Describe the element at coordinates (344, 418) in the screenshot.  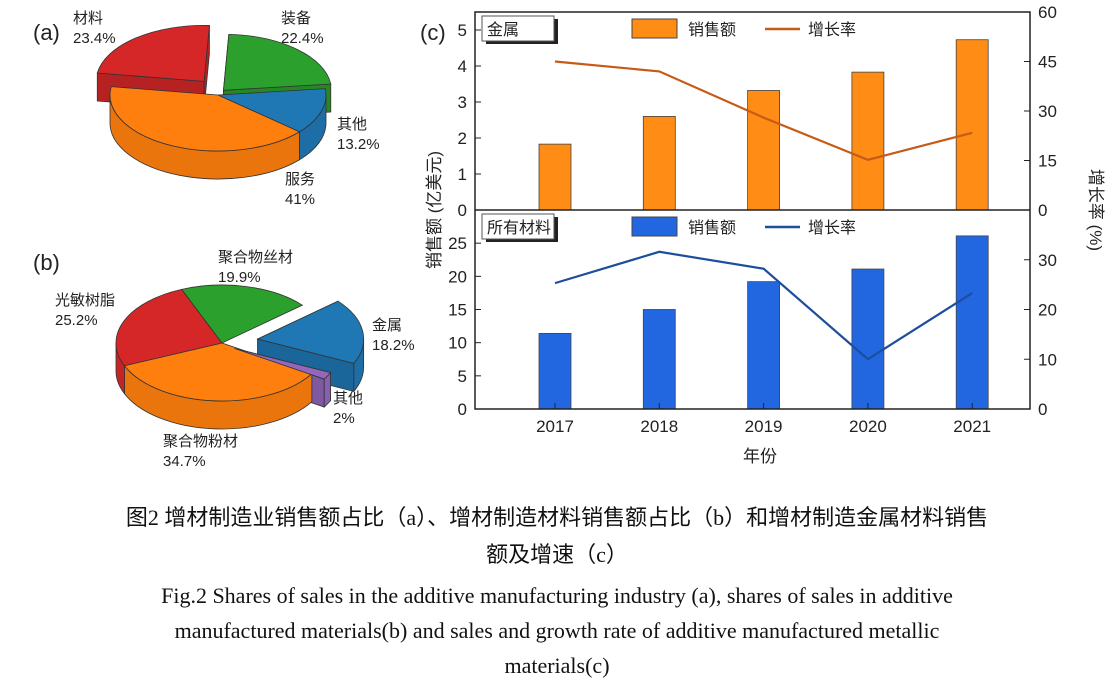
I see `pie-slice-percent-label: 2%` at that location.